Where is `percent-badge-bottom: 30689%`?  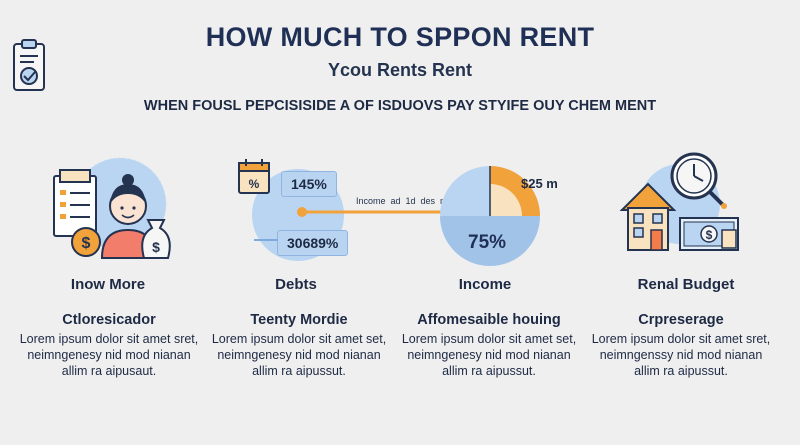
percent-badge-bottom: 30689% is located at coordinates (313, 243).